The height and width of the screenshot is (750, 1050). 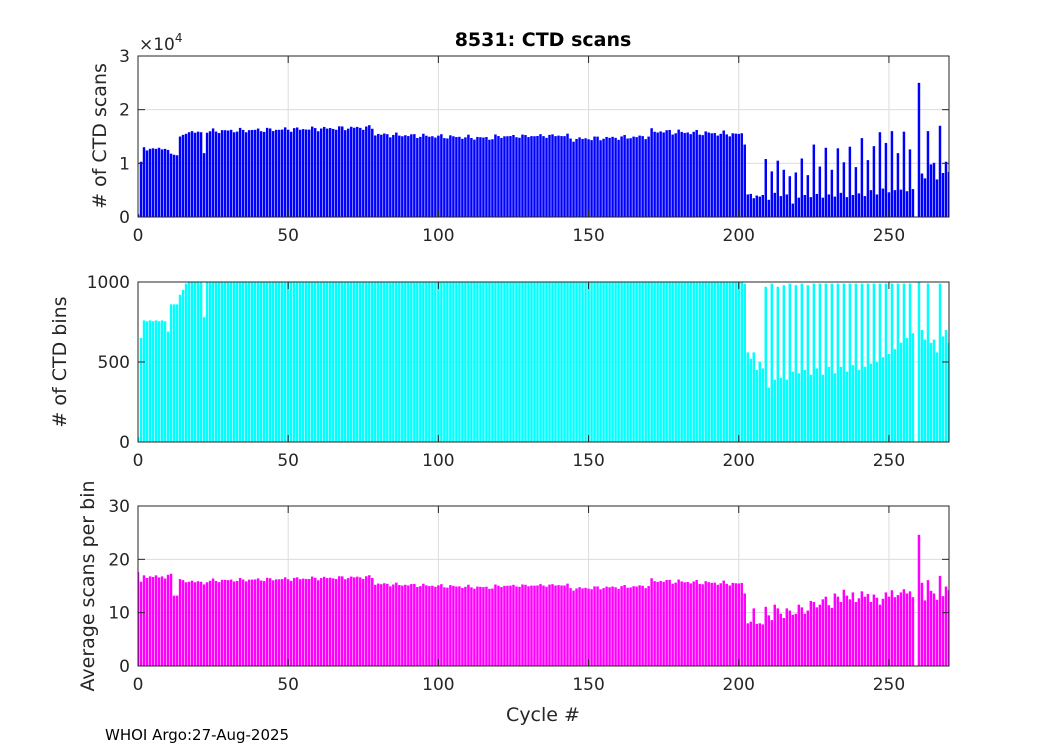 I want to click on x-tick-label: 100, so click(x=438, y=685).